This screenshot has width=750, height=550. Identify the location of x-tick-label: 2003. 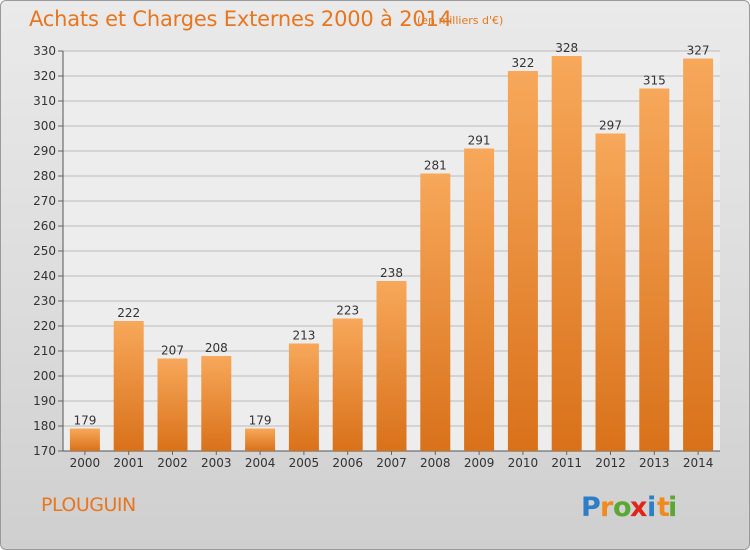
(216, 463).